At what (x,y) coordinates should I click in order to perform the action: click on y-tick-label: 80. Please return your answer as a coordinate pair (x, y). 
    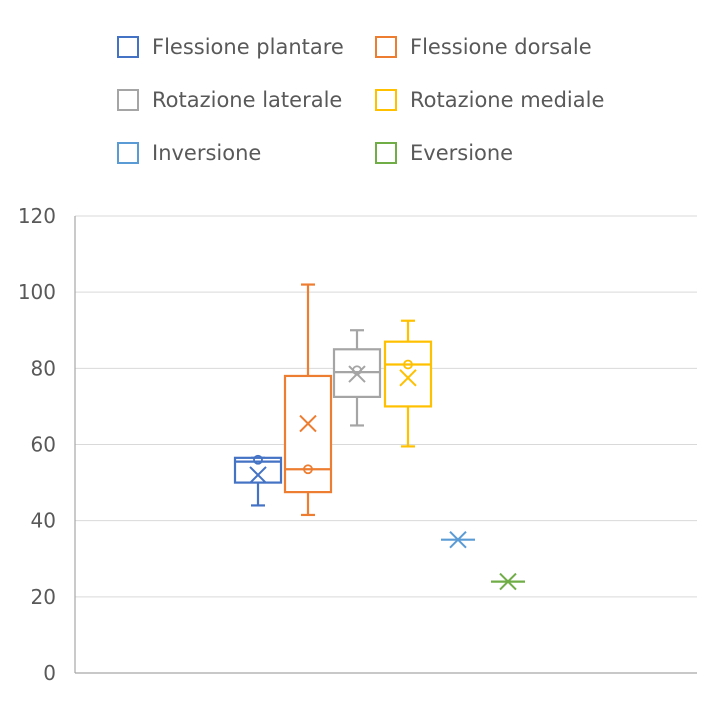
    Looking at the image, I should click on (43, 368).